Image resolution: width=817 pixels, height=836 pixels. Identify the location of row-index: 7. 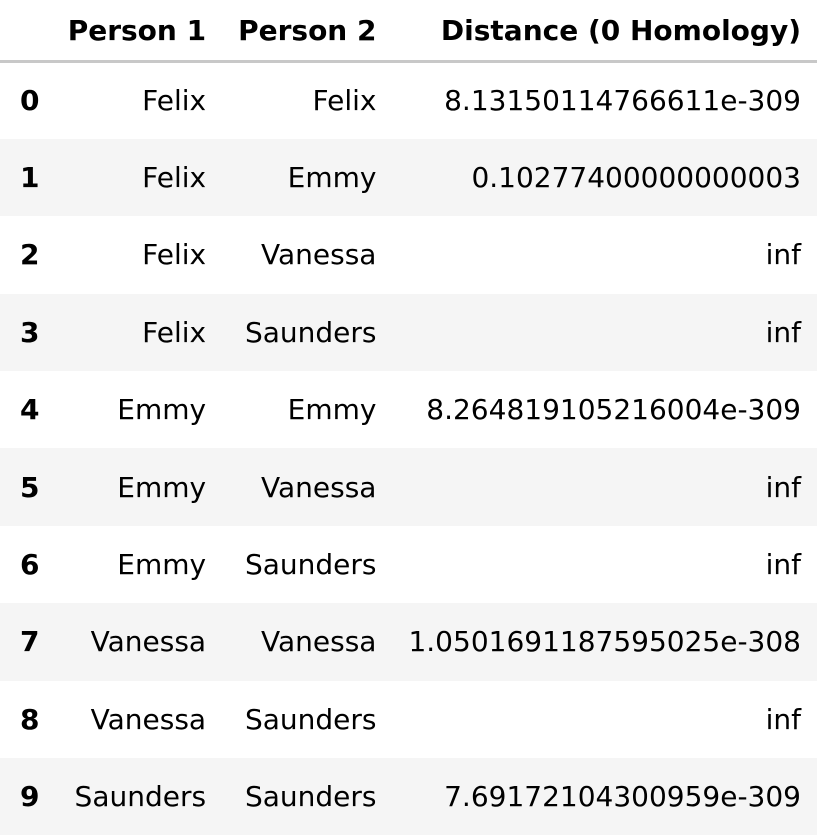
(30, 642).